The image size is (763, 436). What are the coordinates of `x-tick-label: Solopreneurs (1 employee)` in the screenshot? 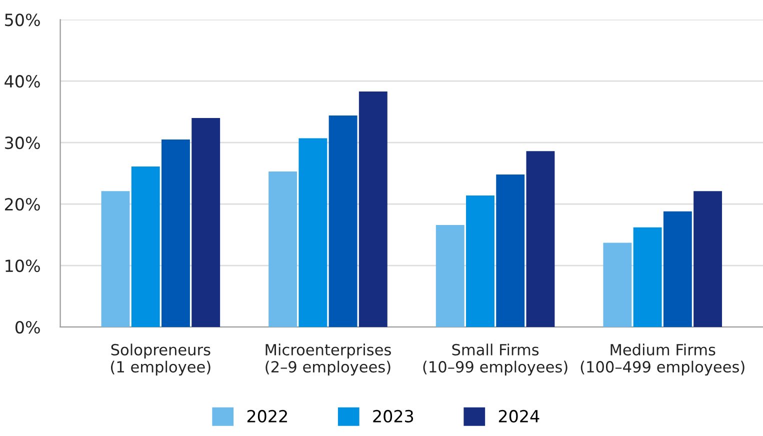 It's located at (160, 360).